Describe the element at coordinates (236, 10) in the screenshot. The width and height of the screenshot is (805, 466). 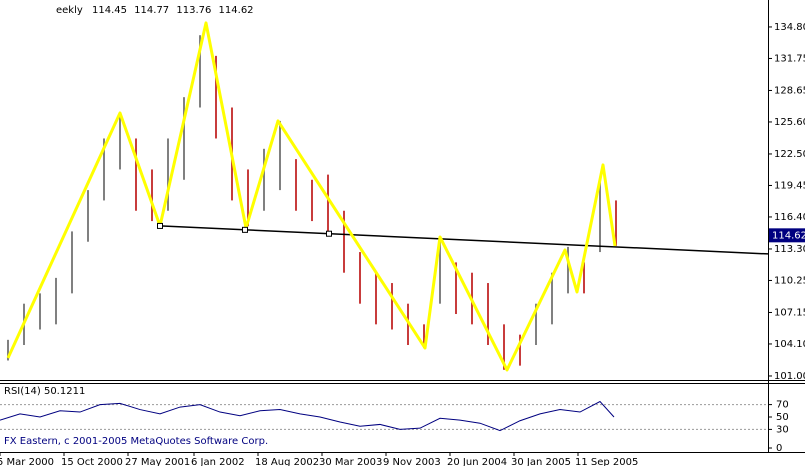
I see `close: 114.62` at that location.